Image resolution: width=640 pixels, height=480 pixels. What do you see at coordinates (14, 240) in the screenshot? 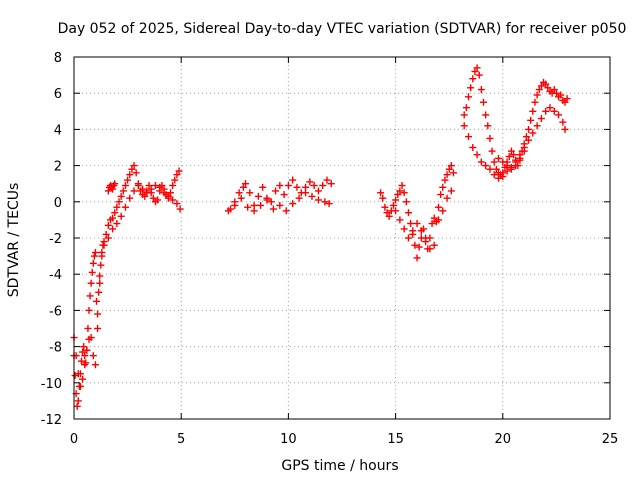
I see `y-axis-label: SDTVAR / TECUs` at bounding box center [14, 240].